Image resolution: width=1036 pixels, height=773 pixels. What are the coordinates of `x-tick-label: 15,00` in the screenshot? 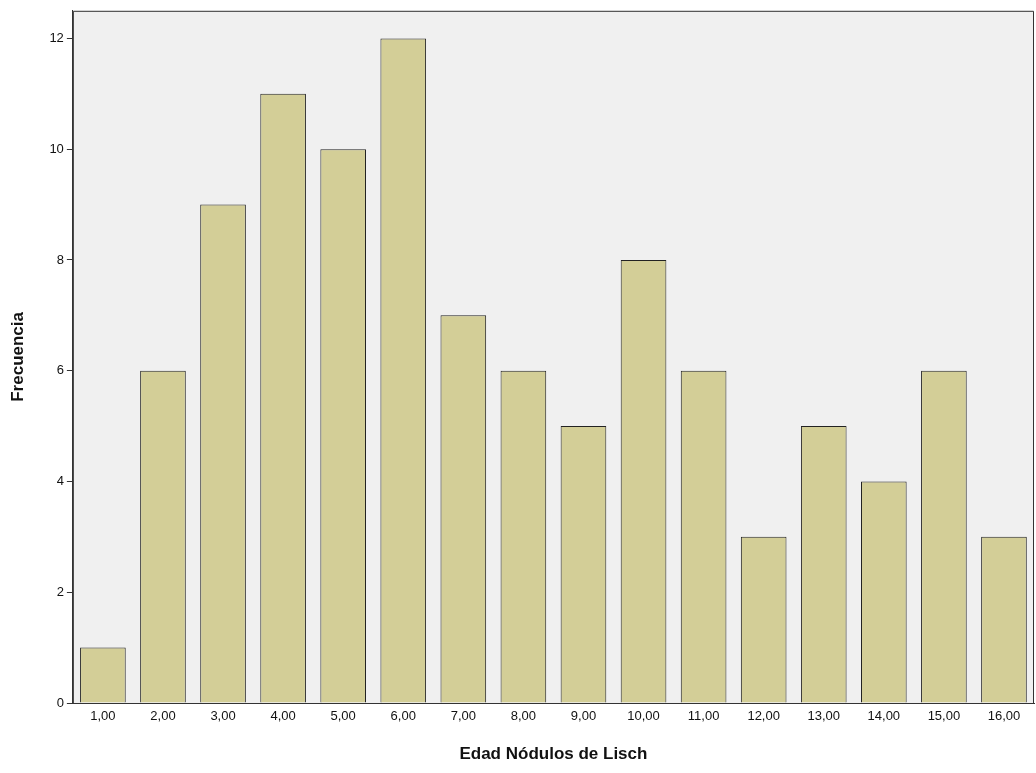 It's located at (944, 716).